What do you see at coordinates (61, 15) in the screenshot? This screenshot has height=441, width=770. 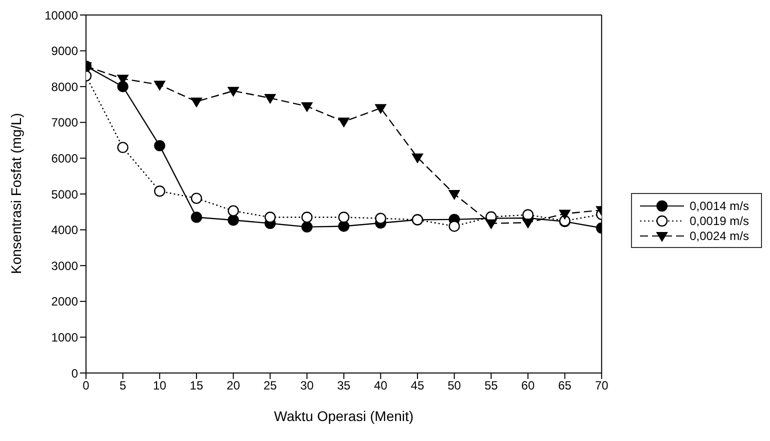 I see `y-tick-label: 10000` at bounding box center [61, 15].